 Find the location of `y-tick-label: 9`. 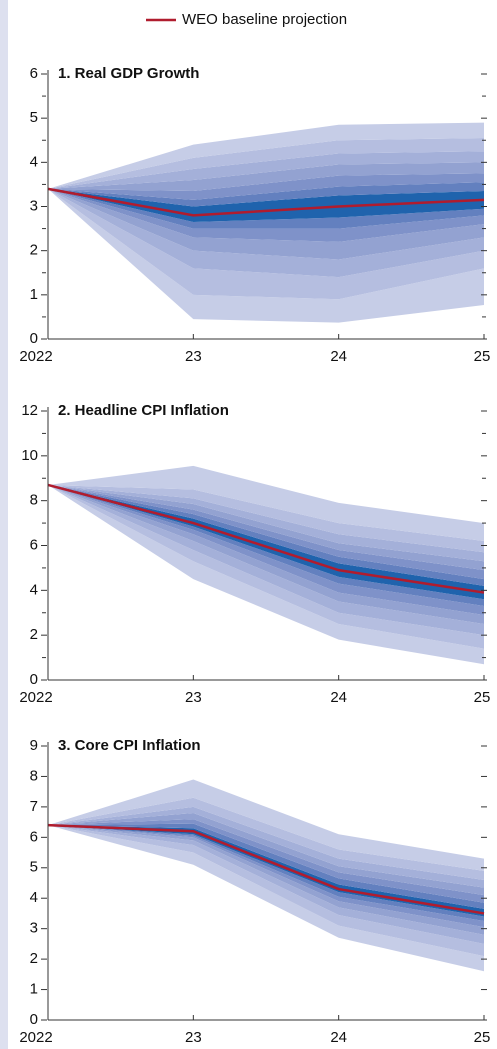

y-tick-label: 9 is located at coordinates (34, 745).